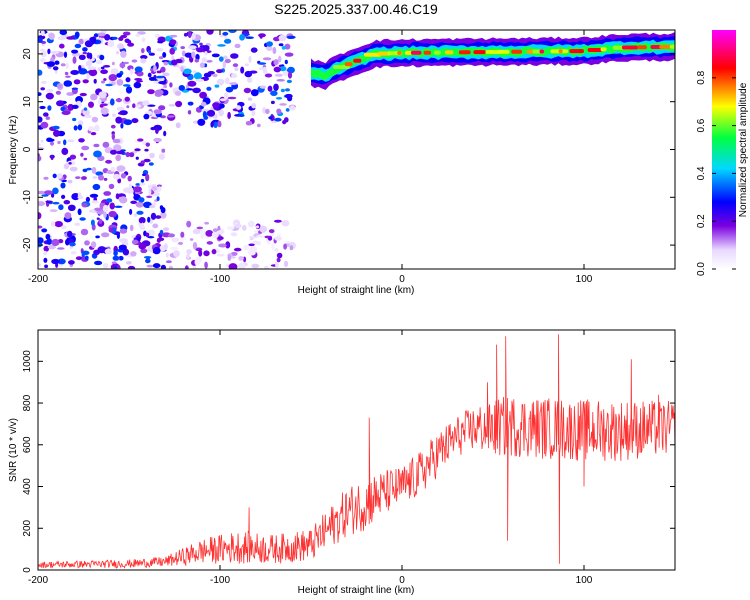 Image resolution: width=750 pixels, height=600 pixels. What do you see at coordinates (27, 54) in the screenshot?
I see `y-tick-label: 20` at bounding box center [27, 54].